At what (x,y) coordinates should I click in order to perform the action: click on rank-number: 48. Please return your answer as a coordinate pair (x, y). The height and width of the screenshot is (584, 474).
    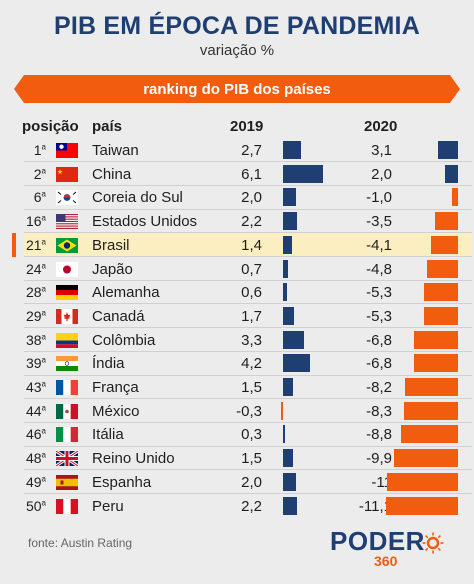
    Looking at the image, I should click on (33, 458).